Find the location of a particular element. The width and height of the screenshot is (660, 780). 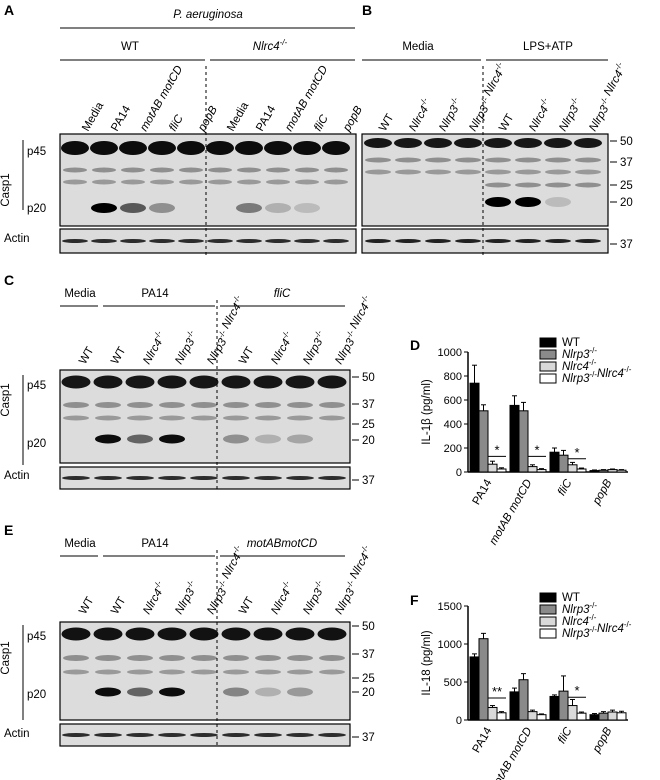

category-label: motAB motCD is located at coordinates (510, 513).